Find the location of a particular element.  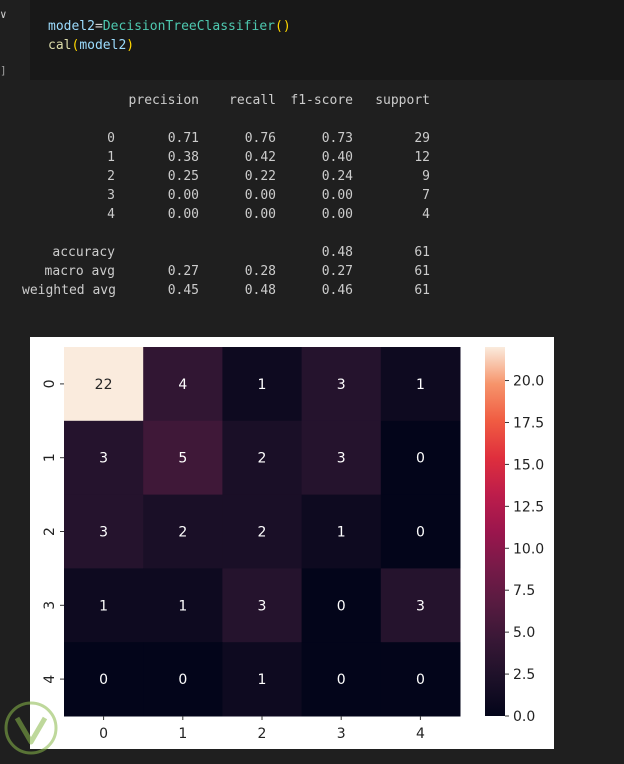

colorbar-tick-label: 10.0 is located at coordinates (528, 549).